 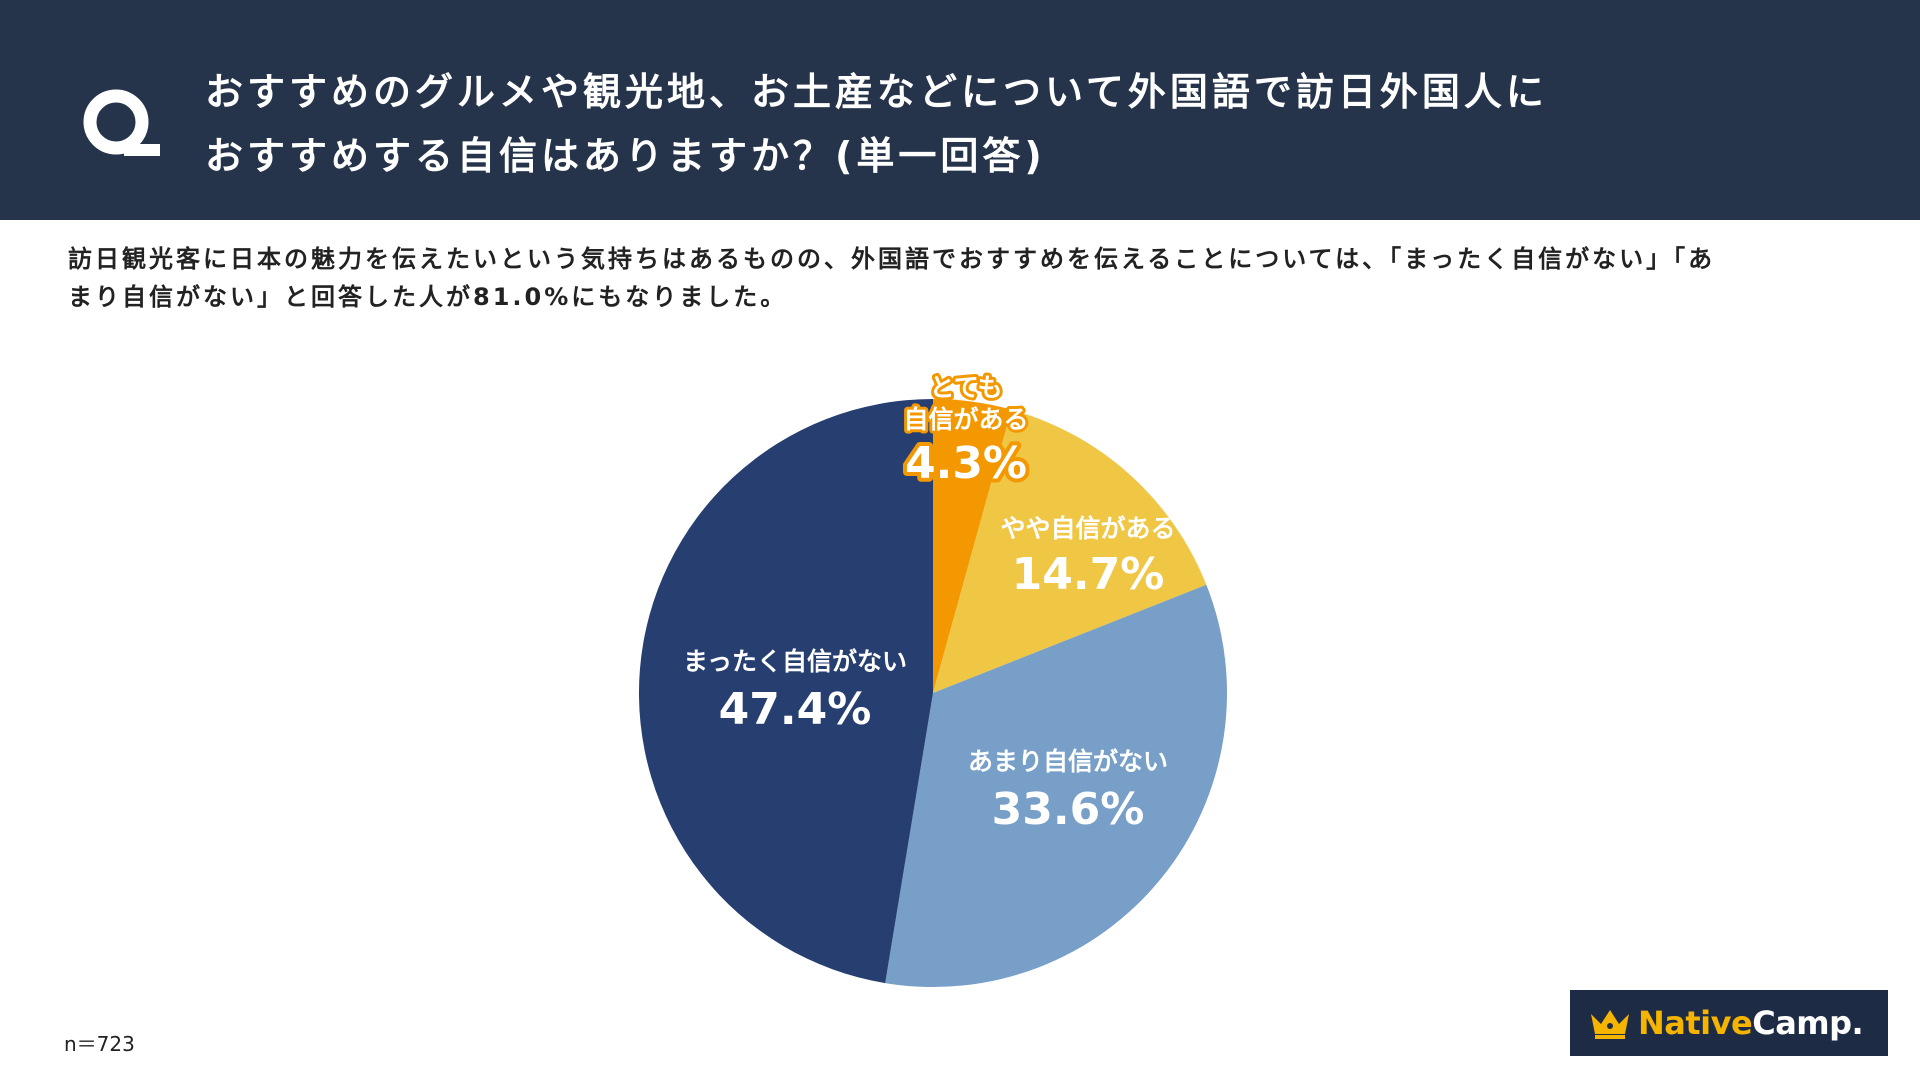 What do you see at coordinates (1087, 528) in the screenshot?
I see `slice-label-name-1-0: やや自信がある` at bounding box center [1087, 528].